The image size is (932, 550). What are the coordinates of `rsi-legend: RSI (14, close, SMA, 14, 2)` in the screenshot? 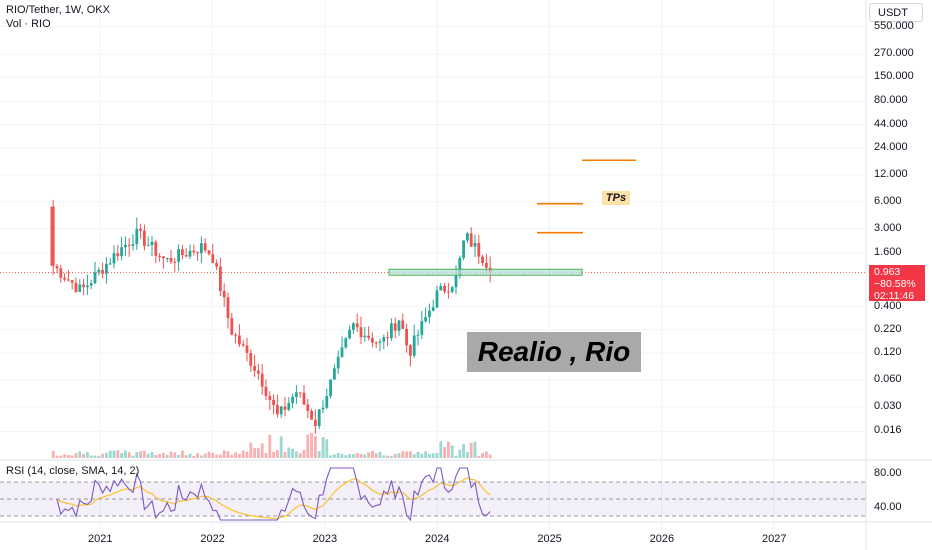 It's located at (73, 471).